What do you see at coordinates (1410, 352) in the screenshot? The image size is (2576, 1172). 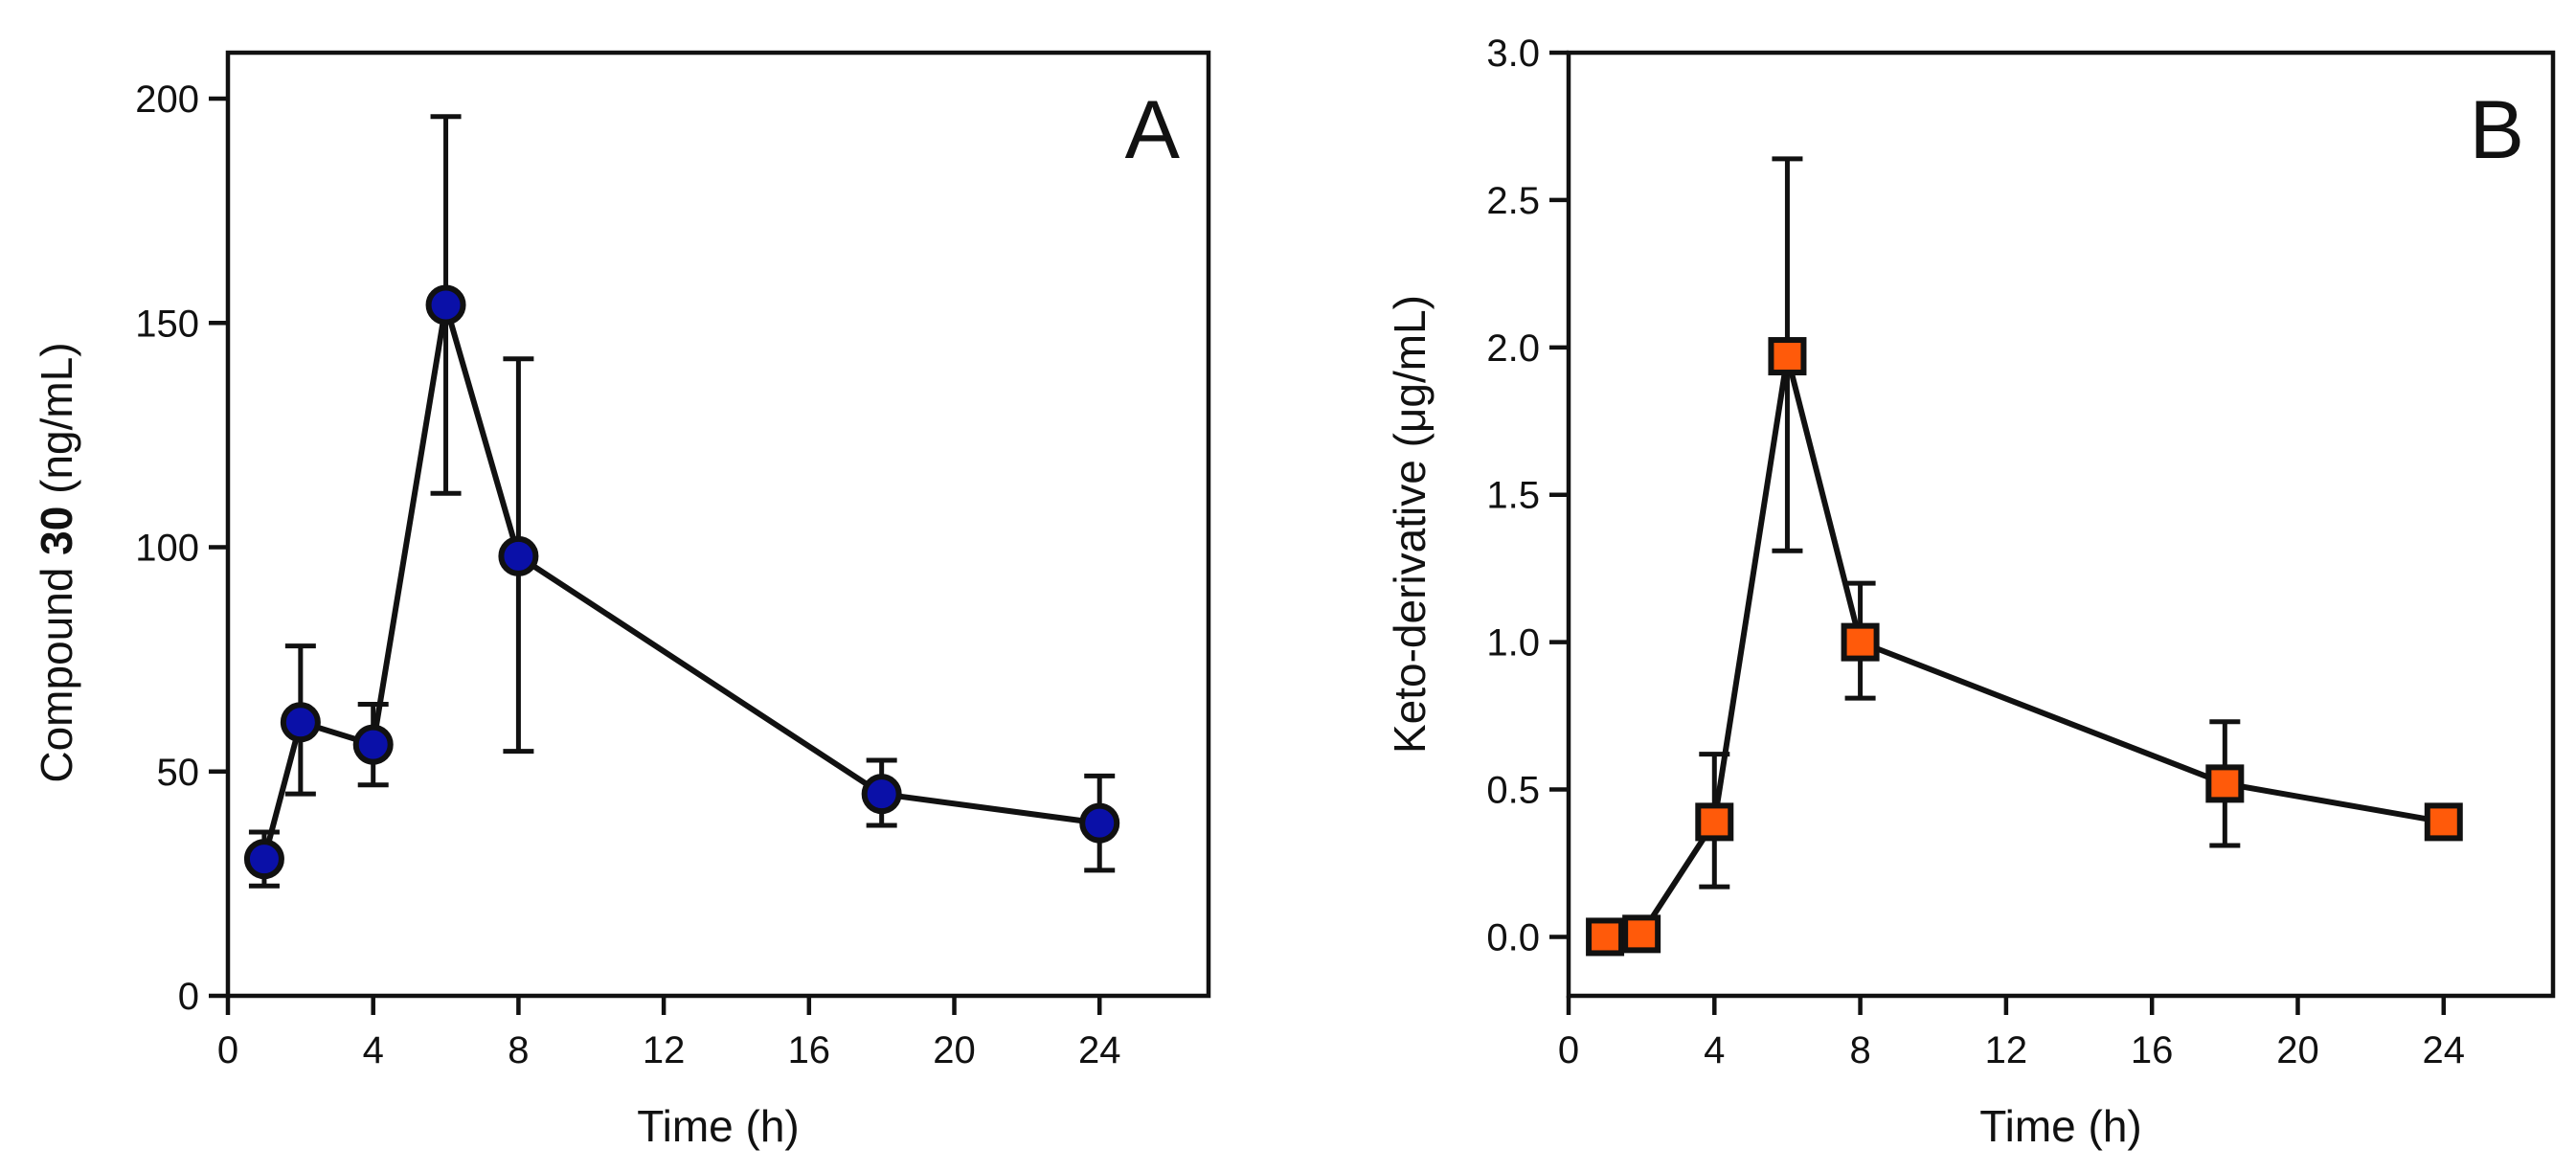 I see `y-axis-label-part: g/mL)` at bounding box center [1410, 352].